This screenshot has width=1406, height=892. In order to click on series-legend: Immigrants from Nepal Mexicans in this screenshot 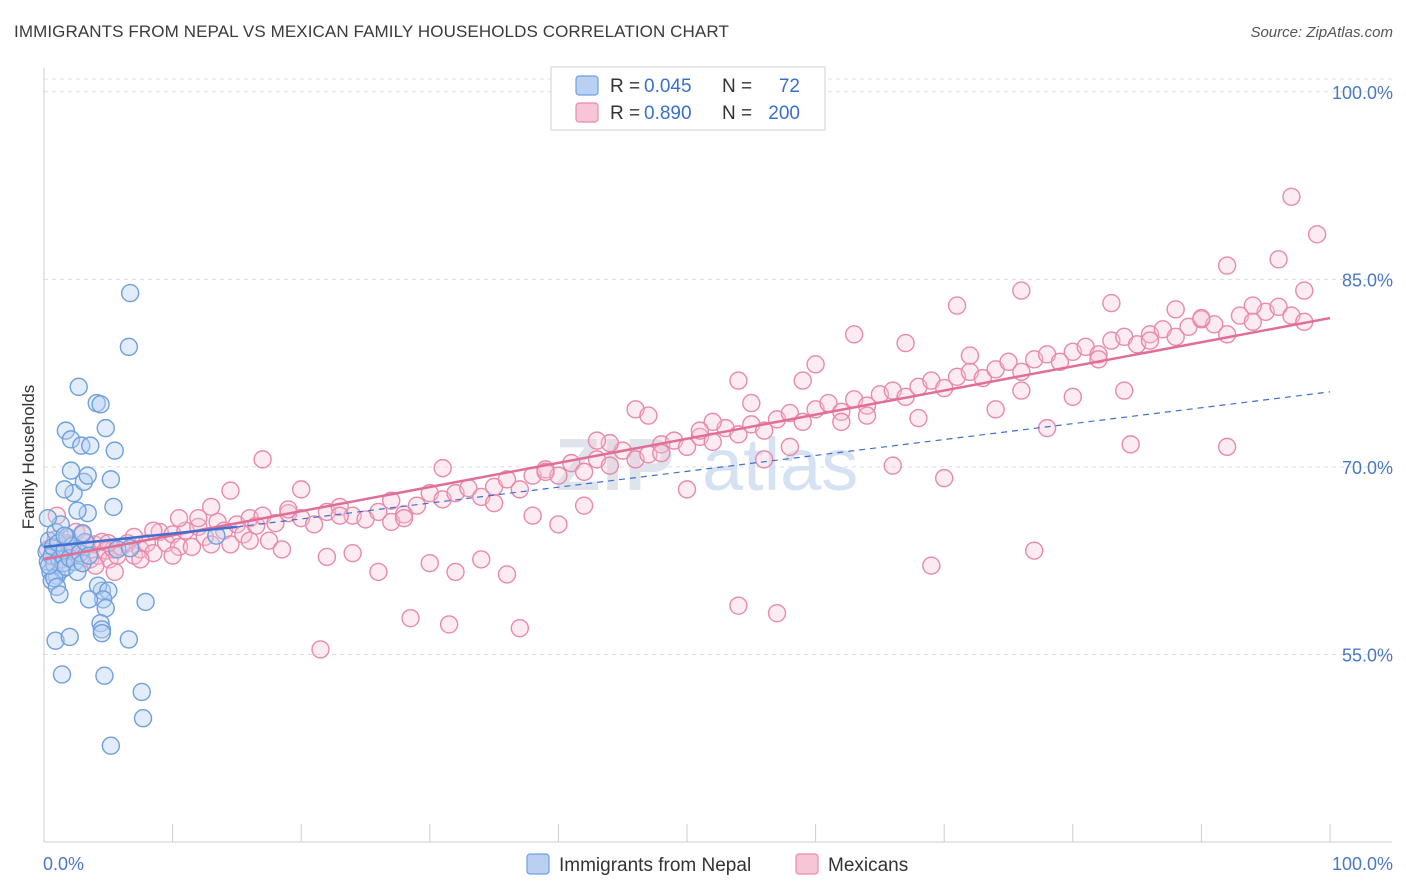, I will do `click(717, 864)`.